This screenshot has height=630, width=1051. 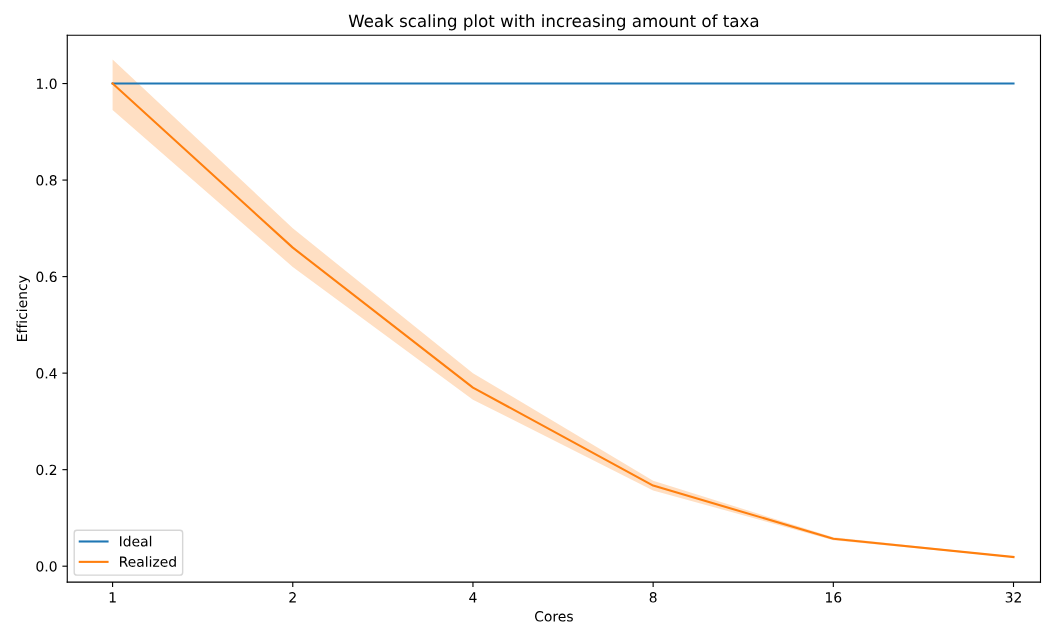 What do you see at coordinates (473, 597) in the screenshot?
I see `x-tick-label: 4` at bounding box center [473, 597].